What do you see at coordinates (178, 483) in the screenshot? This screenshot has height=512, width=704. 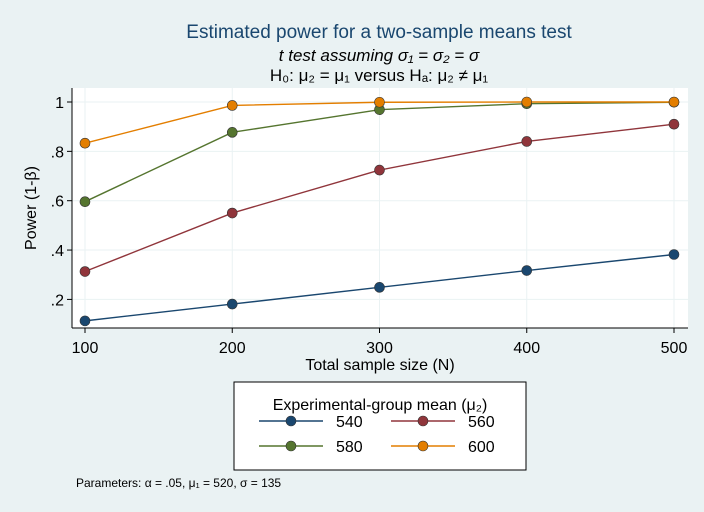 I see `parameters-note: Parameters: α = .05, μ₁ = 520, σ = 135` at bounding box center [178, 483].